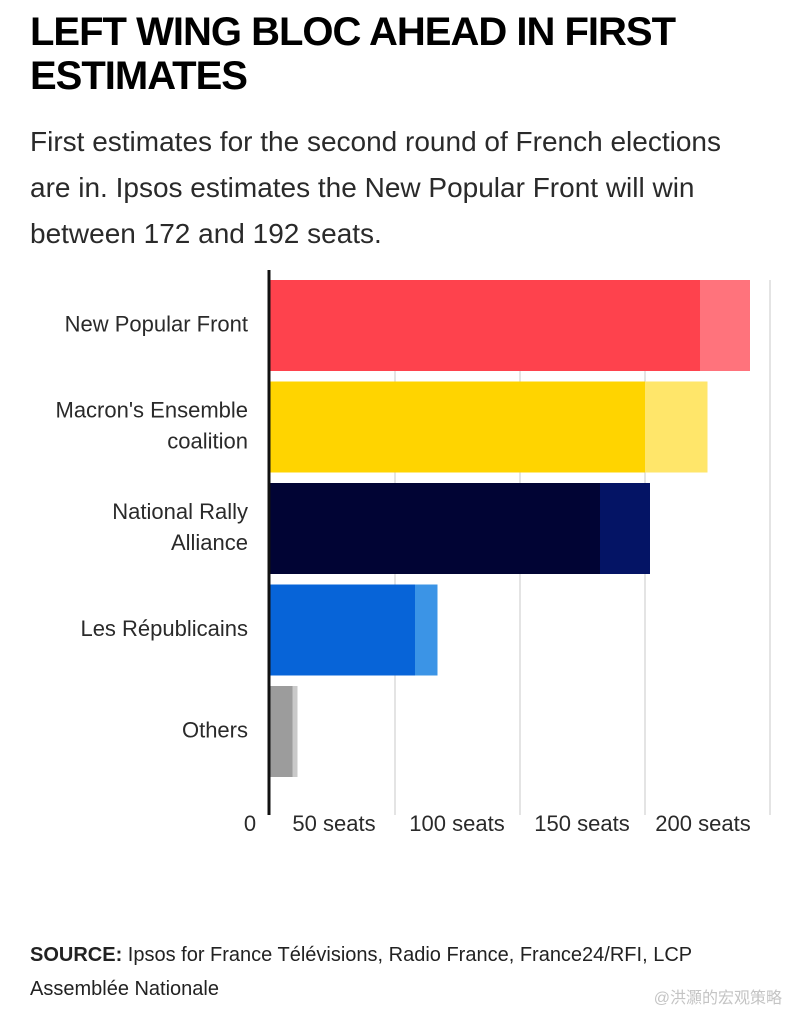  Describe the element at coordinates (209, 542) in the screenshot. I see `category-label-2-line-1: Alliance` at that location.